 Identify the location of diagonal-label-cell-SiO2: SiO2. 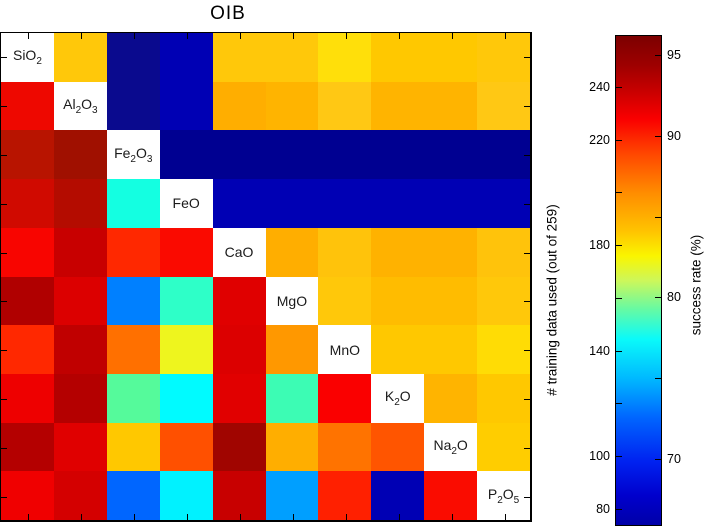
(27, 57).